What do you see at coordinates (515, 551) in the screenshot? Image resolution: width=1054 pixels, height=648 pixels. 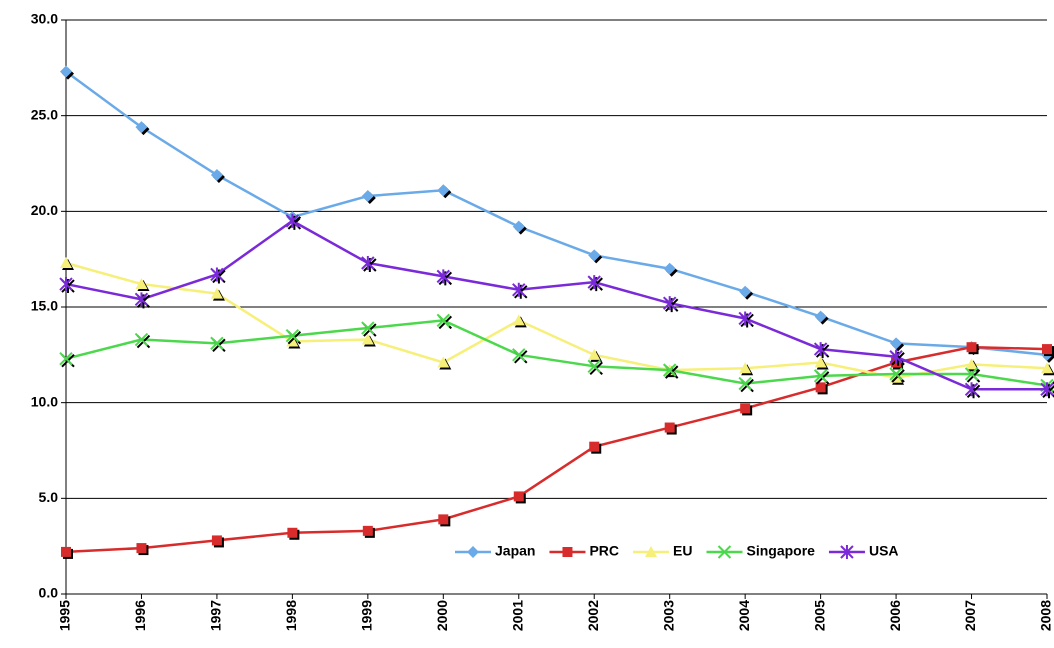 I see `legend-label: Japan` at bounding box center [515, 551].